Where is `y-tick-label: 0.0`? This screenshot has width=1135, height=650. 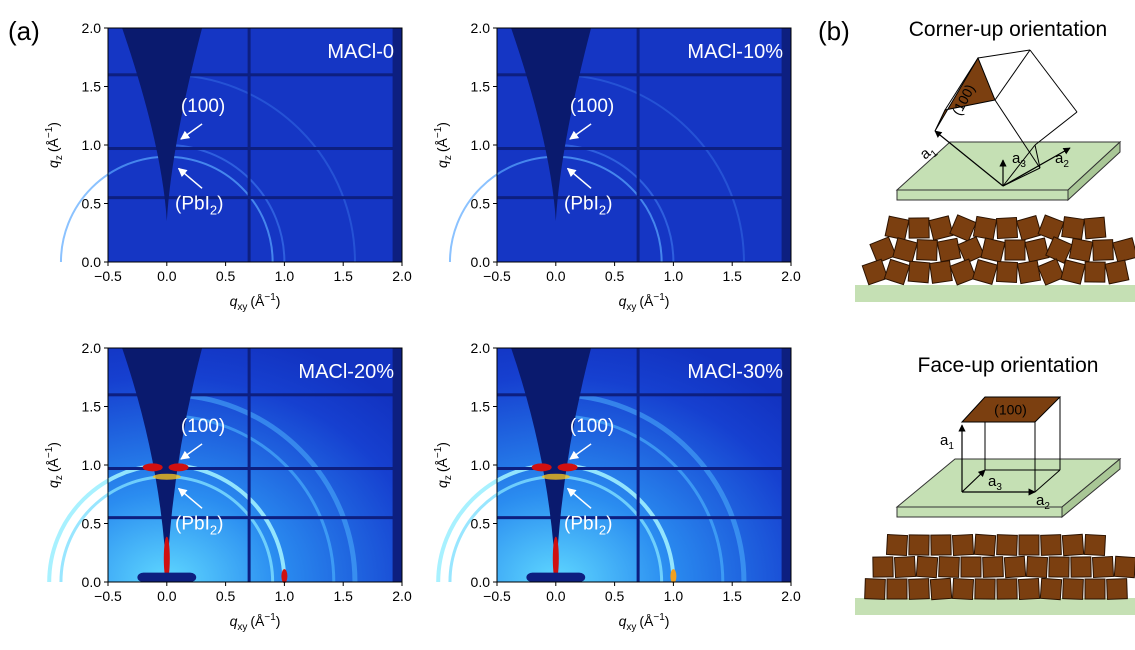
y-tick-label: 0.0 is located at coordinates (481, 582).